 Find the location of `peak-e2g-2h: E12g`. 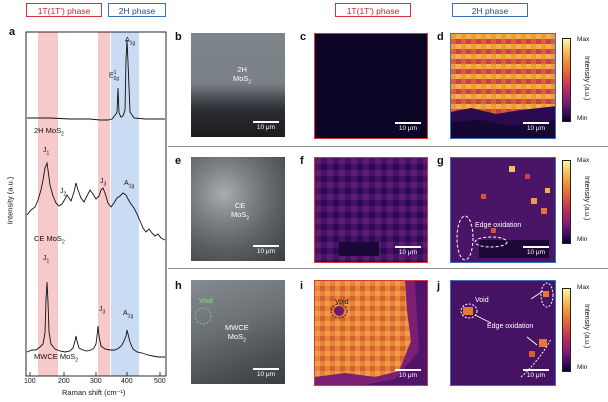

peak-e2g-2h: E12g is located at coordinates (114, 76).